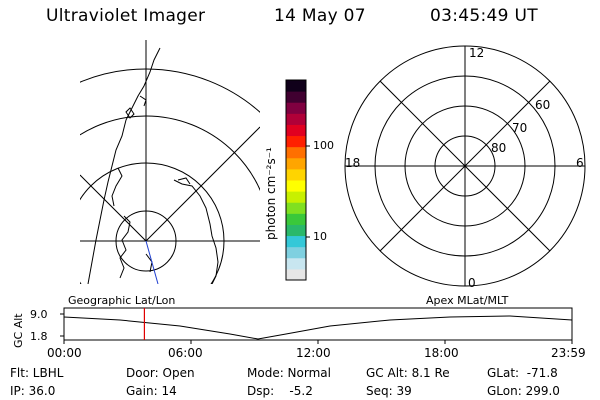 This screenshot has width=600, height=400. What do you see at coordinates (543, 105) in the screenshot?
I see `lat-label-60: 60` at bounding box center [543, 105].